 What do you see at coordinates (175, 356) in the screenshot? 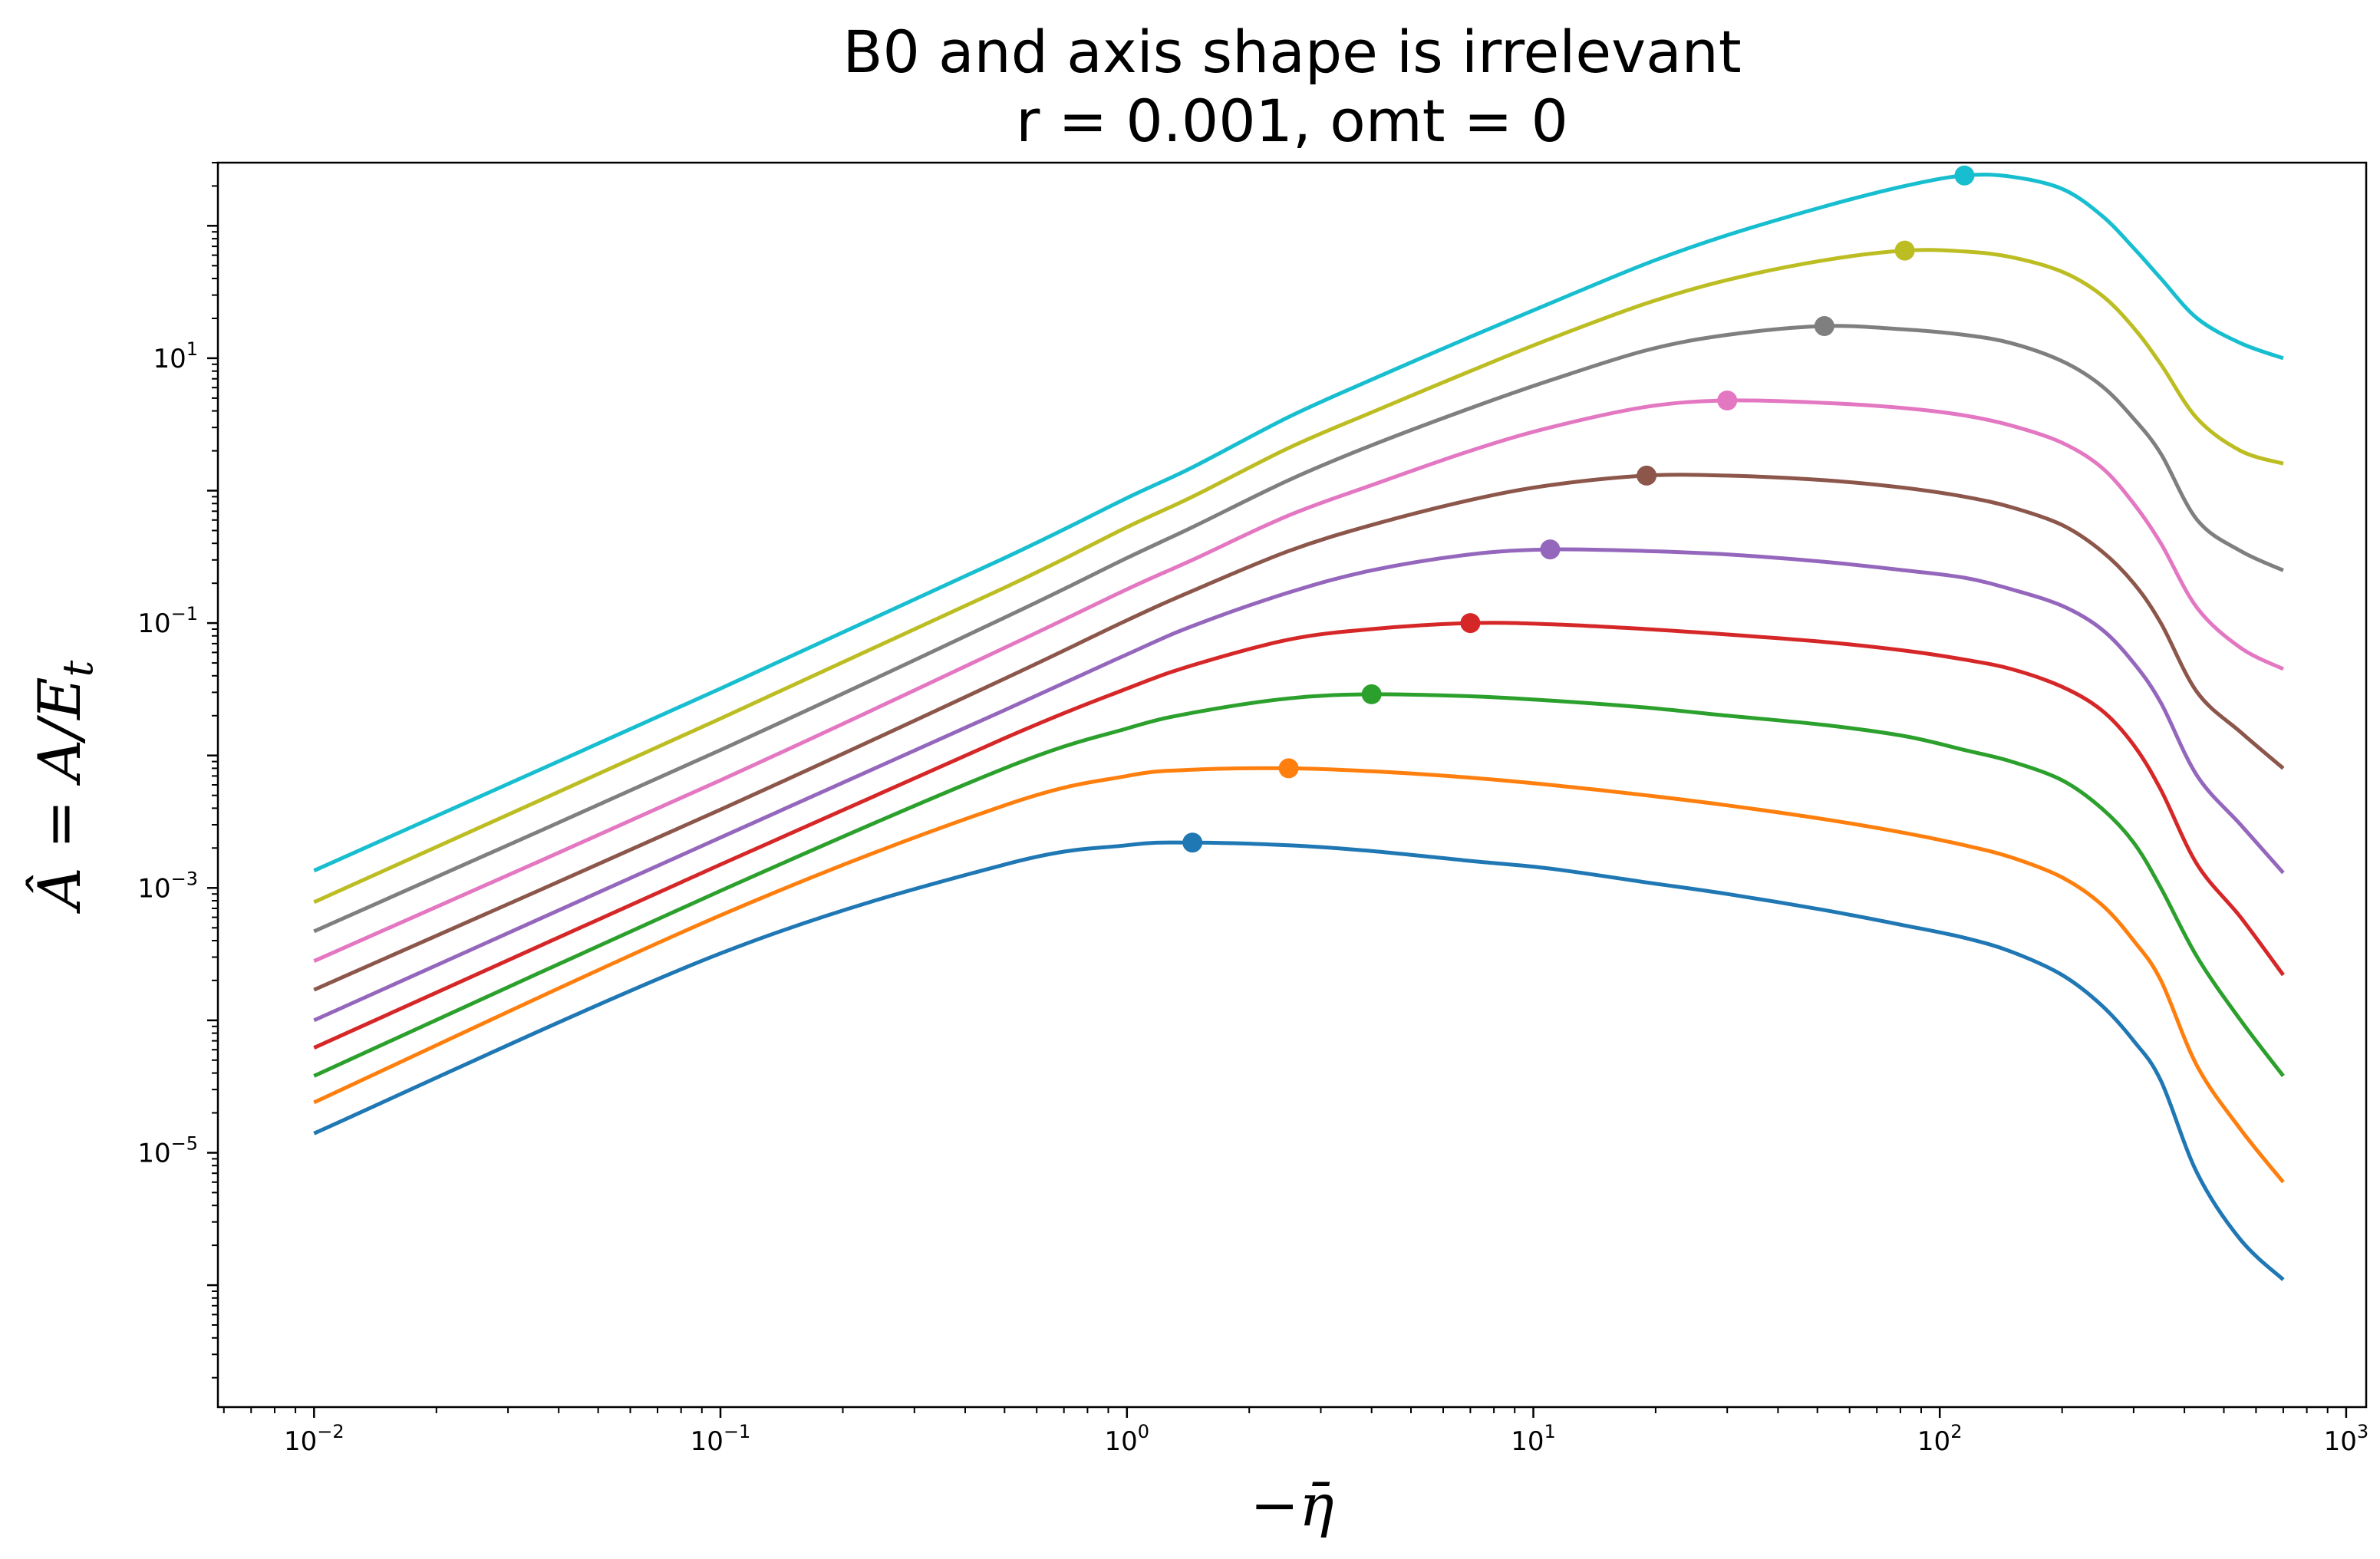
I see `y-tick-label: 10¹` at bounding box center [175, 356].